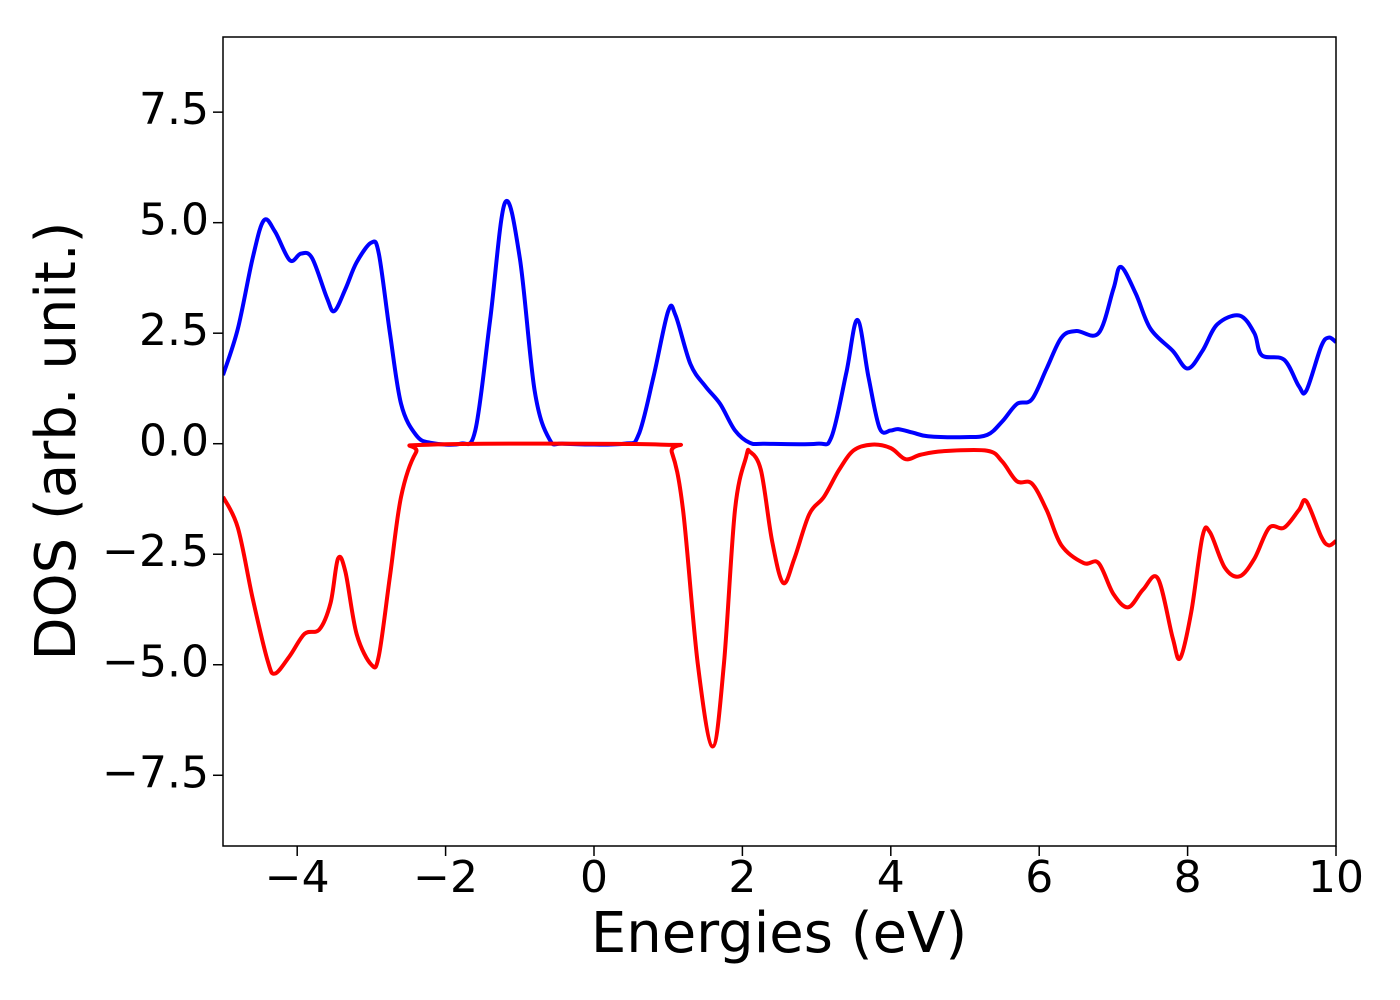 The width and height of the screenshot is (1400, 1000). I want to click on y-tick-label: −2.5, so click(155, 551).